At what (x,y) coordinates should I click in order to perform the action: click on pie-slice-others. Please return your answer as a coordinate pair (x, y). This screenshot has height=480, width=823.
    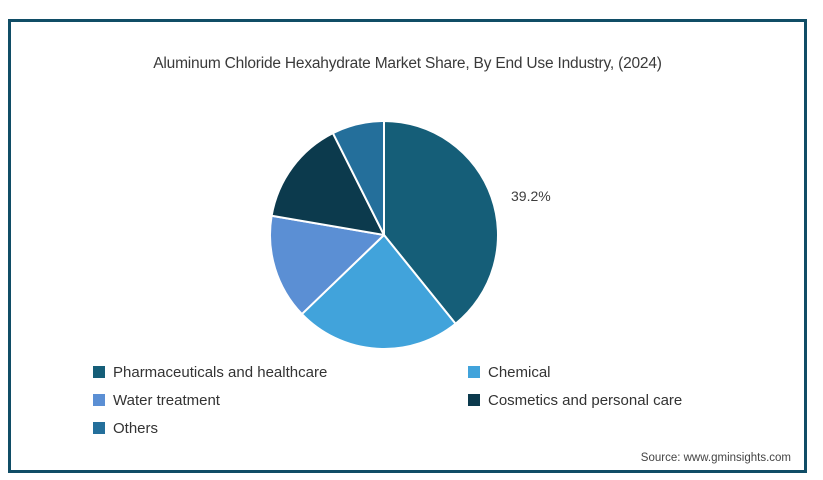
    Looking at the image, I should click on (358, 178).